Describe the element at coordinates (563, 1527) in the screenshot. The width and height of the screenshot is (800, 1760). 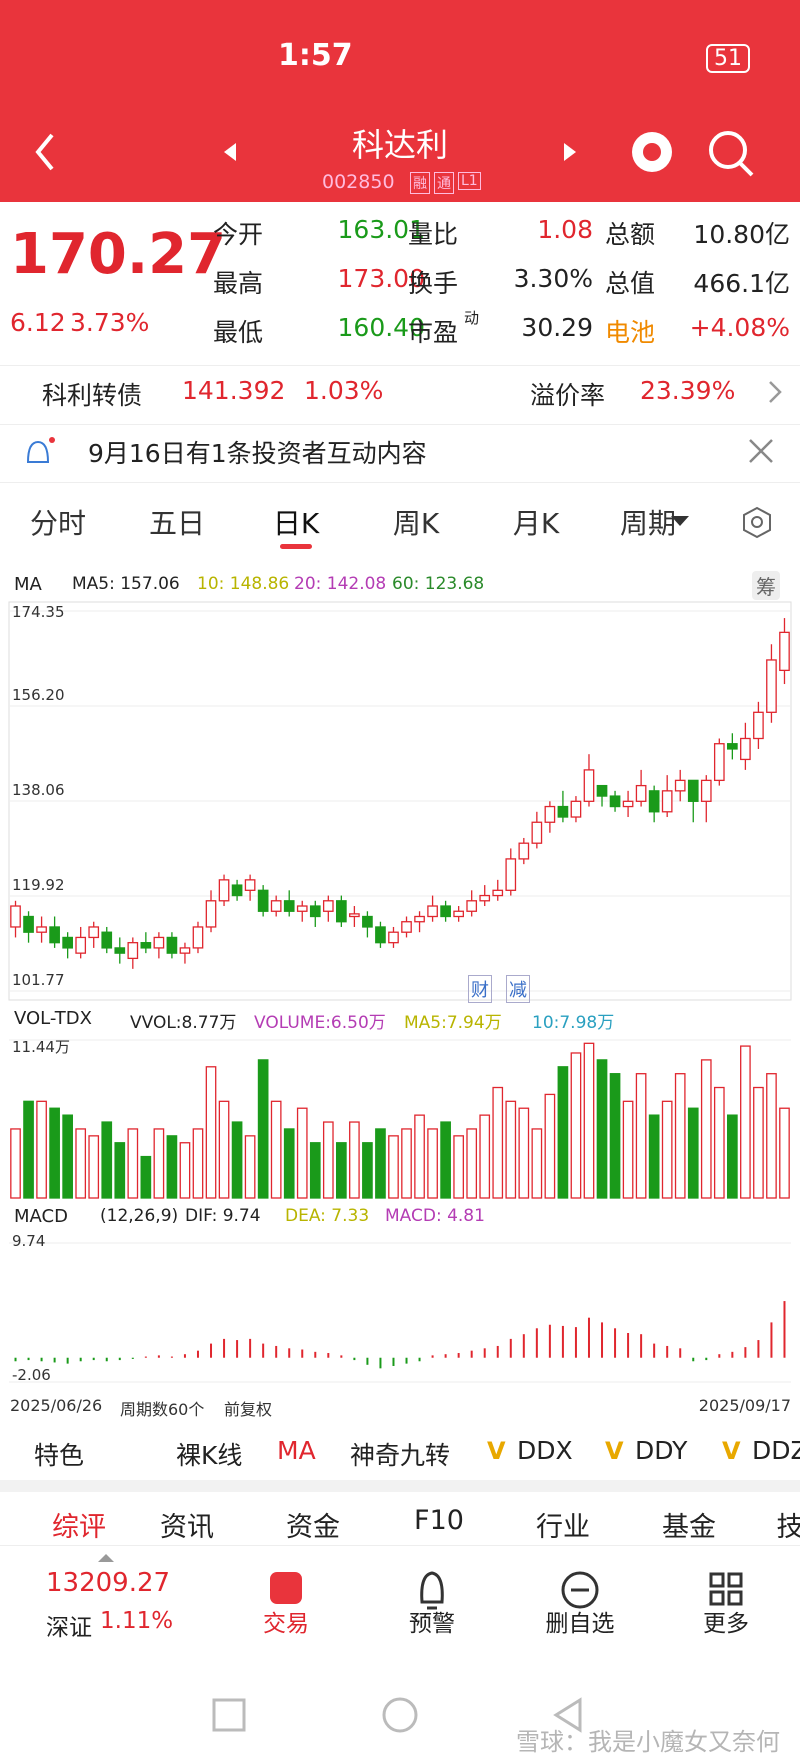
I see `section-tab: 行业` at that location.